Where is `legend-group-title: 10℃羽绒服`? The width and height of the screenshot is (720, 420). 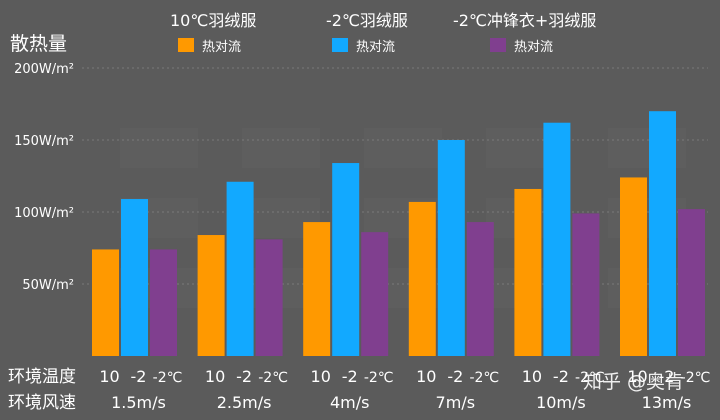 legend-group-title: 10℃羽绒服 is located at coordinates (213, 20).